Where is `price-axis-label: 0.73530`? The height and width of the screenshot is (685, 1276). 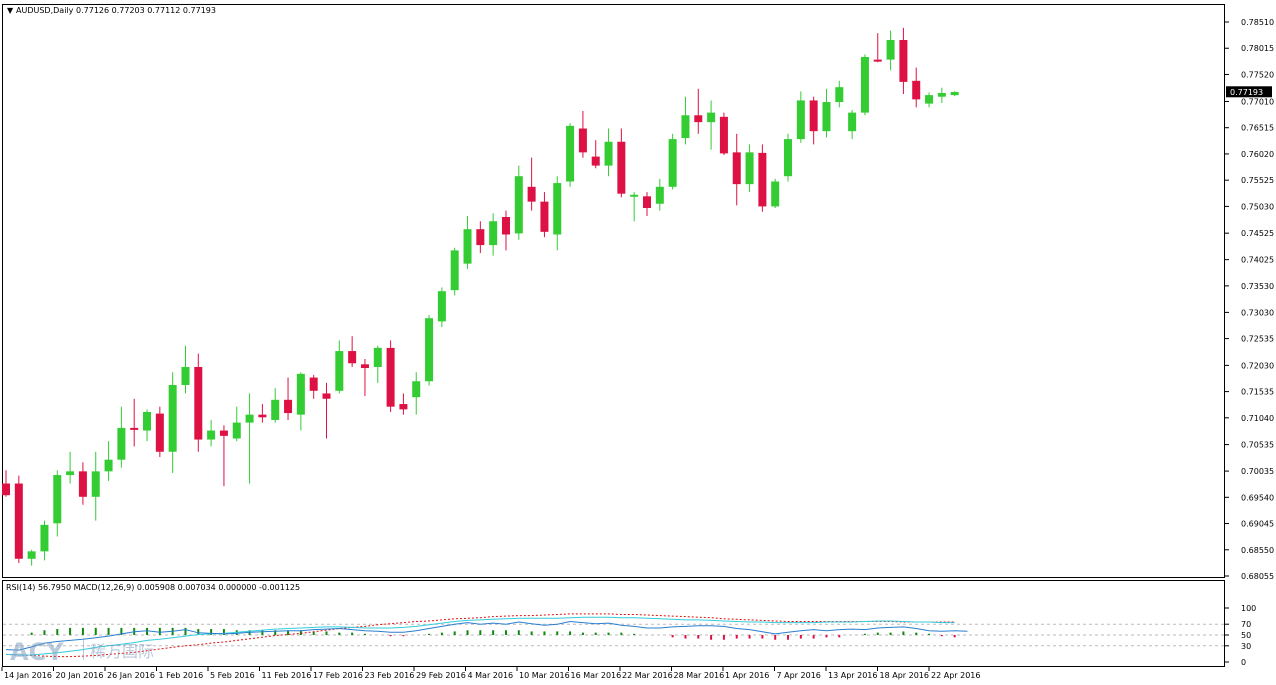
price-axis-label: 0.73530 is located at coordinates (1257, 286).